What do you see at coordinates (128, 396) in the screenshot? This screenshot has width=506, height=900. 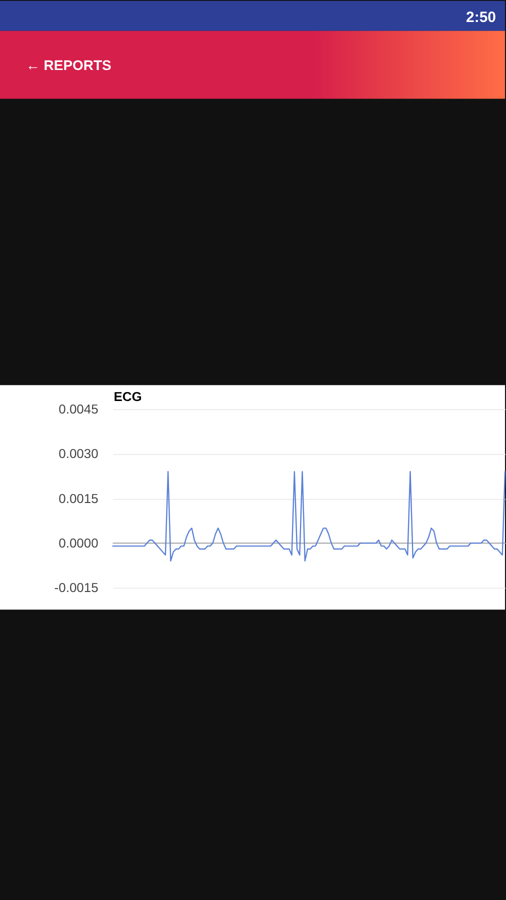 I see `chart-title: ECG` at bounding box center [128, 396].